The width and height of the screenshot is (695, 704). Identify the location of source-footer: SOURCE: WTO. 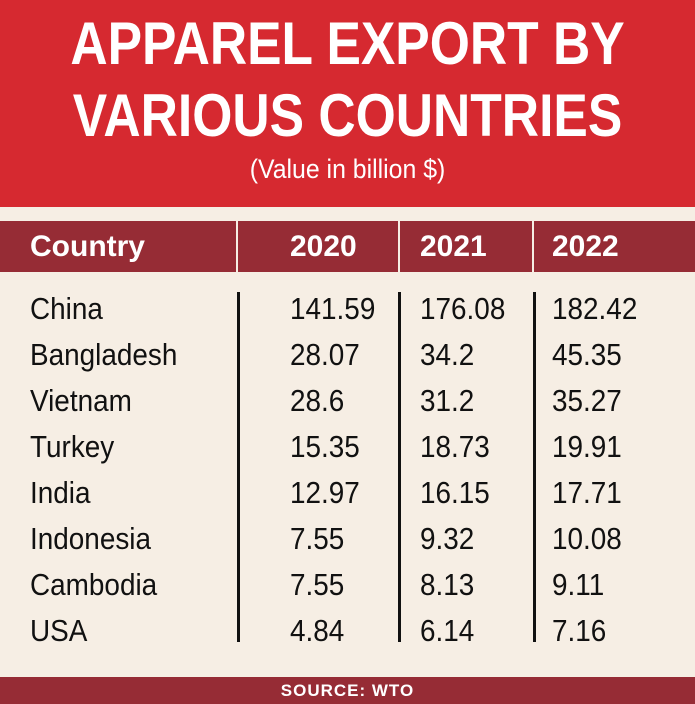
(347, 690).